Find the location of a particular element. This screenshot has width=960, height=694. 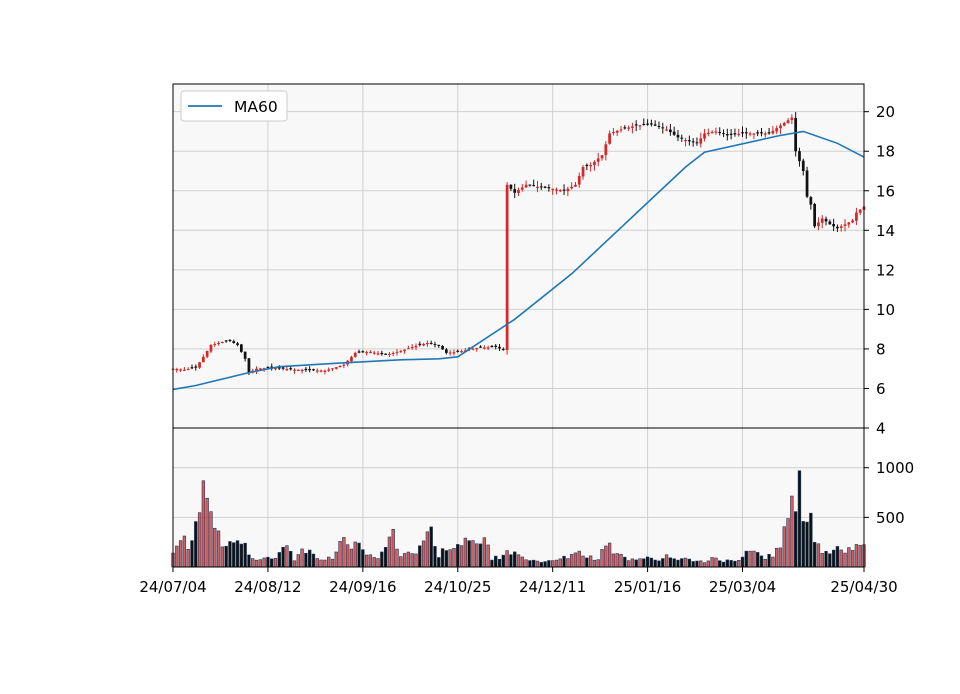

volume-axes-frame is located at coordinates (518, 497).